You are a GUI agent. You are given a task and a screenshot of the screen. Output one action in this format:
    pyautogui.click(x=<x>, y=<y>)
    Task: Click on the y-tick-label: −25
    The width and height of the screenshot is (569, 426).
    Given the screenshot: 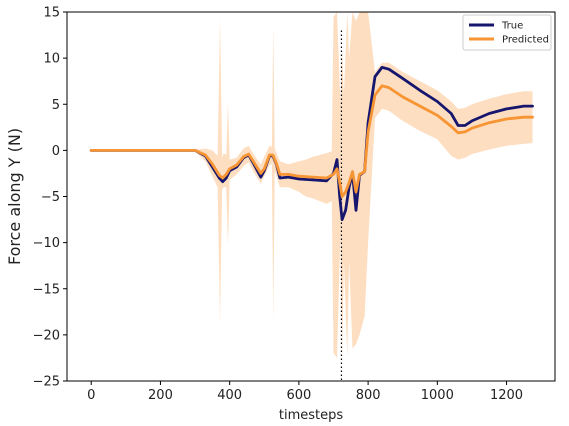 What is the action you would take?
    pyautogui.click(x=46, y=382)
    